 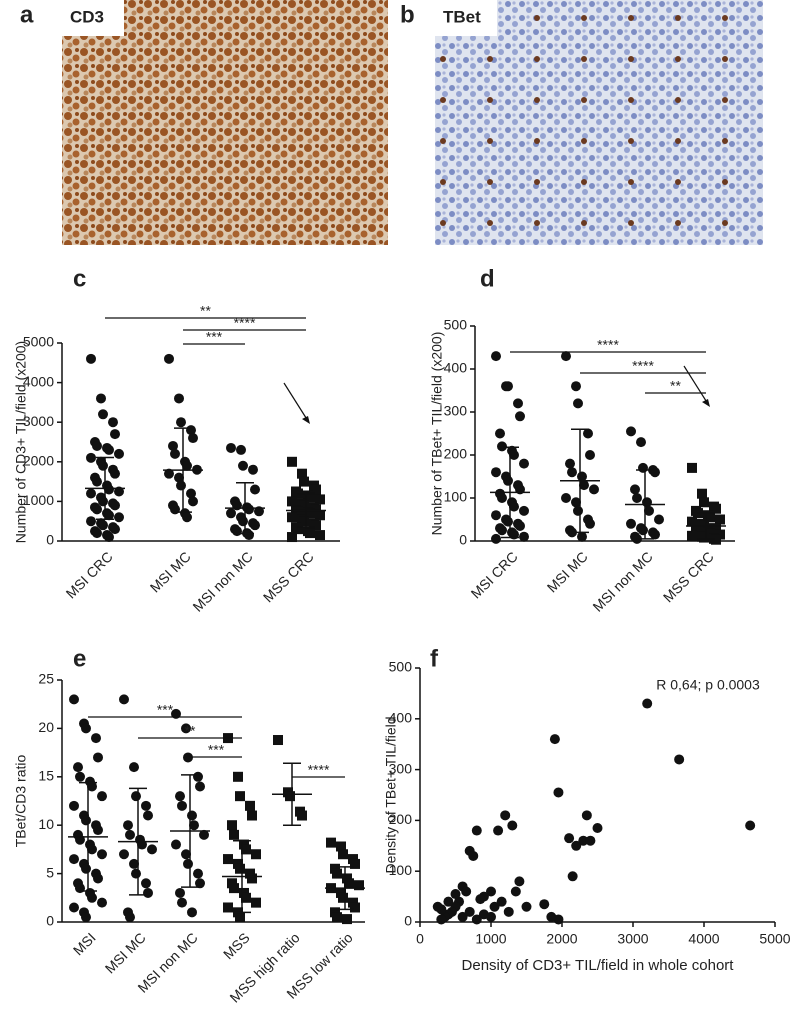 What do you see at coordinates (456, 497) in the screenshot?
I see `y-tick-label: 100` at bounding box center [456, 497].